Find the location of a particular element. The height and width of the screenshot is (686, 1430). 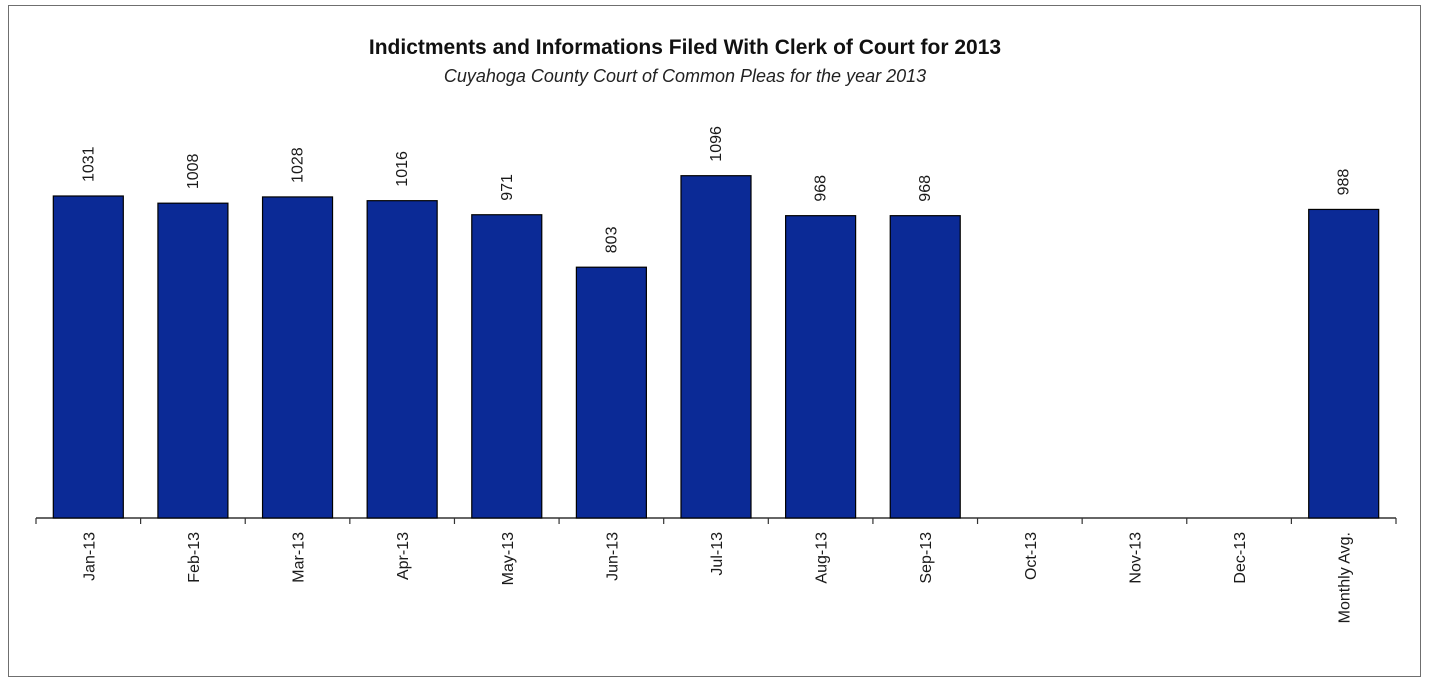

x-tick-label: Jul-13 is located at coordinates (717, 554).